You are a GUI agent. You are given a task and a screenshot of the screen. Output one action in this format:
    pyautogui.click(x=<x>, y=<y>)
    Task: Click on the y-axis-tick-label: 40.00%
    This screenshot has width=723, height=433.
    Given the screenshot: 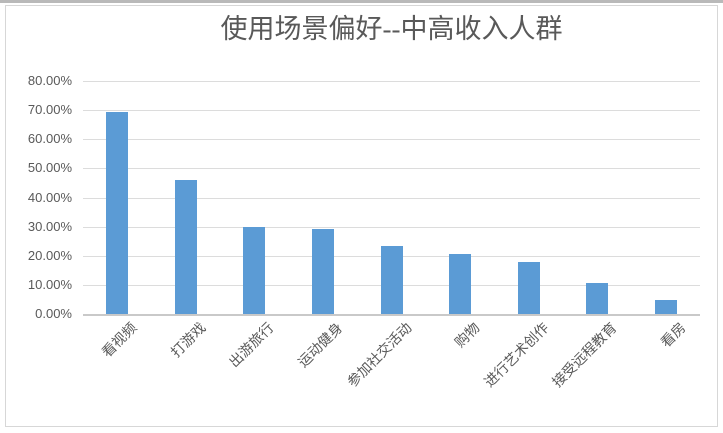 What is the action you would take?
    pyautogui.click(x=49, y=197)
    